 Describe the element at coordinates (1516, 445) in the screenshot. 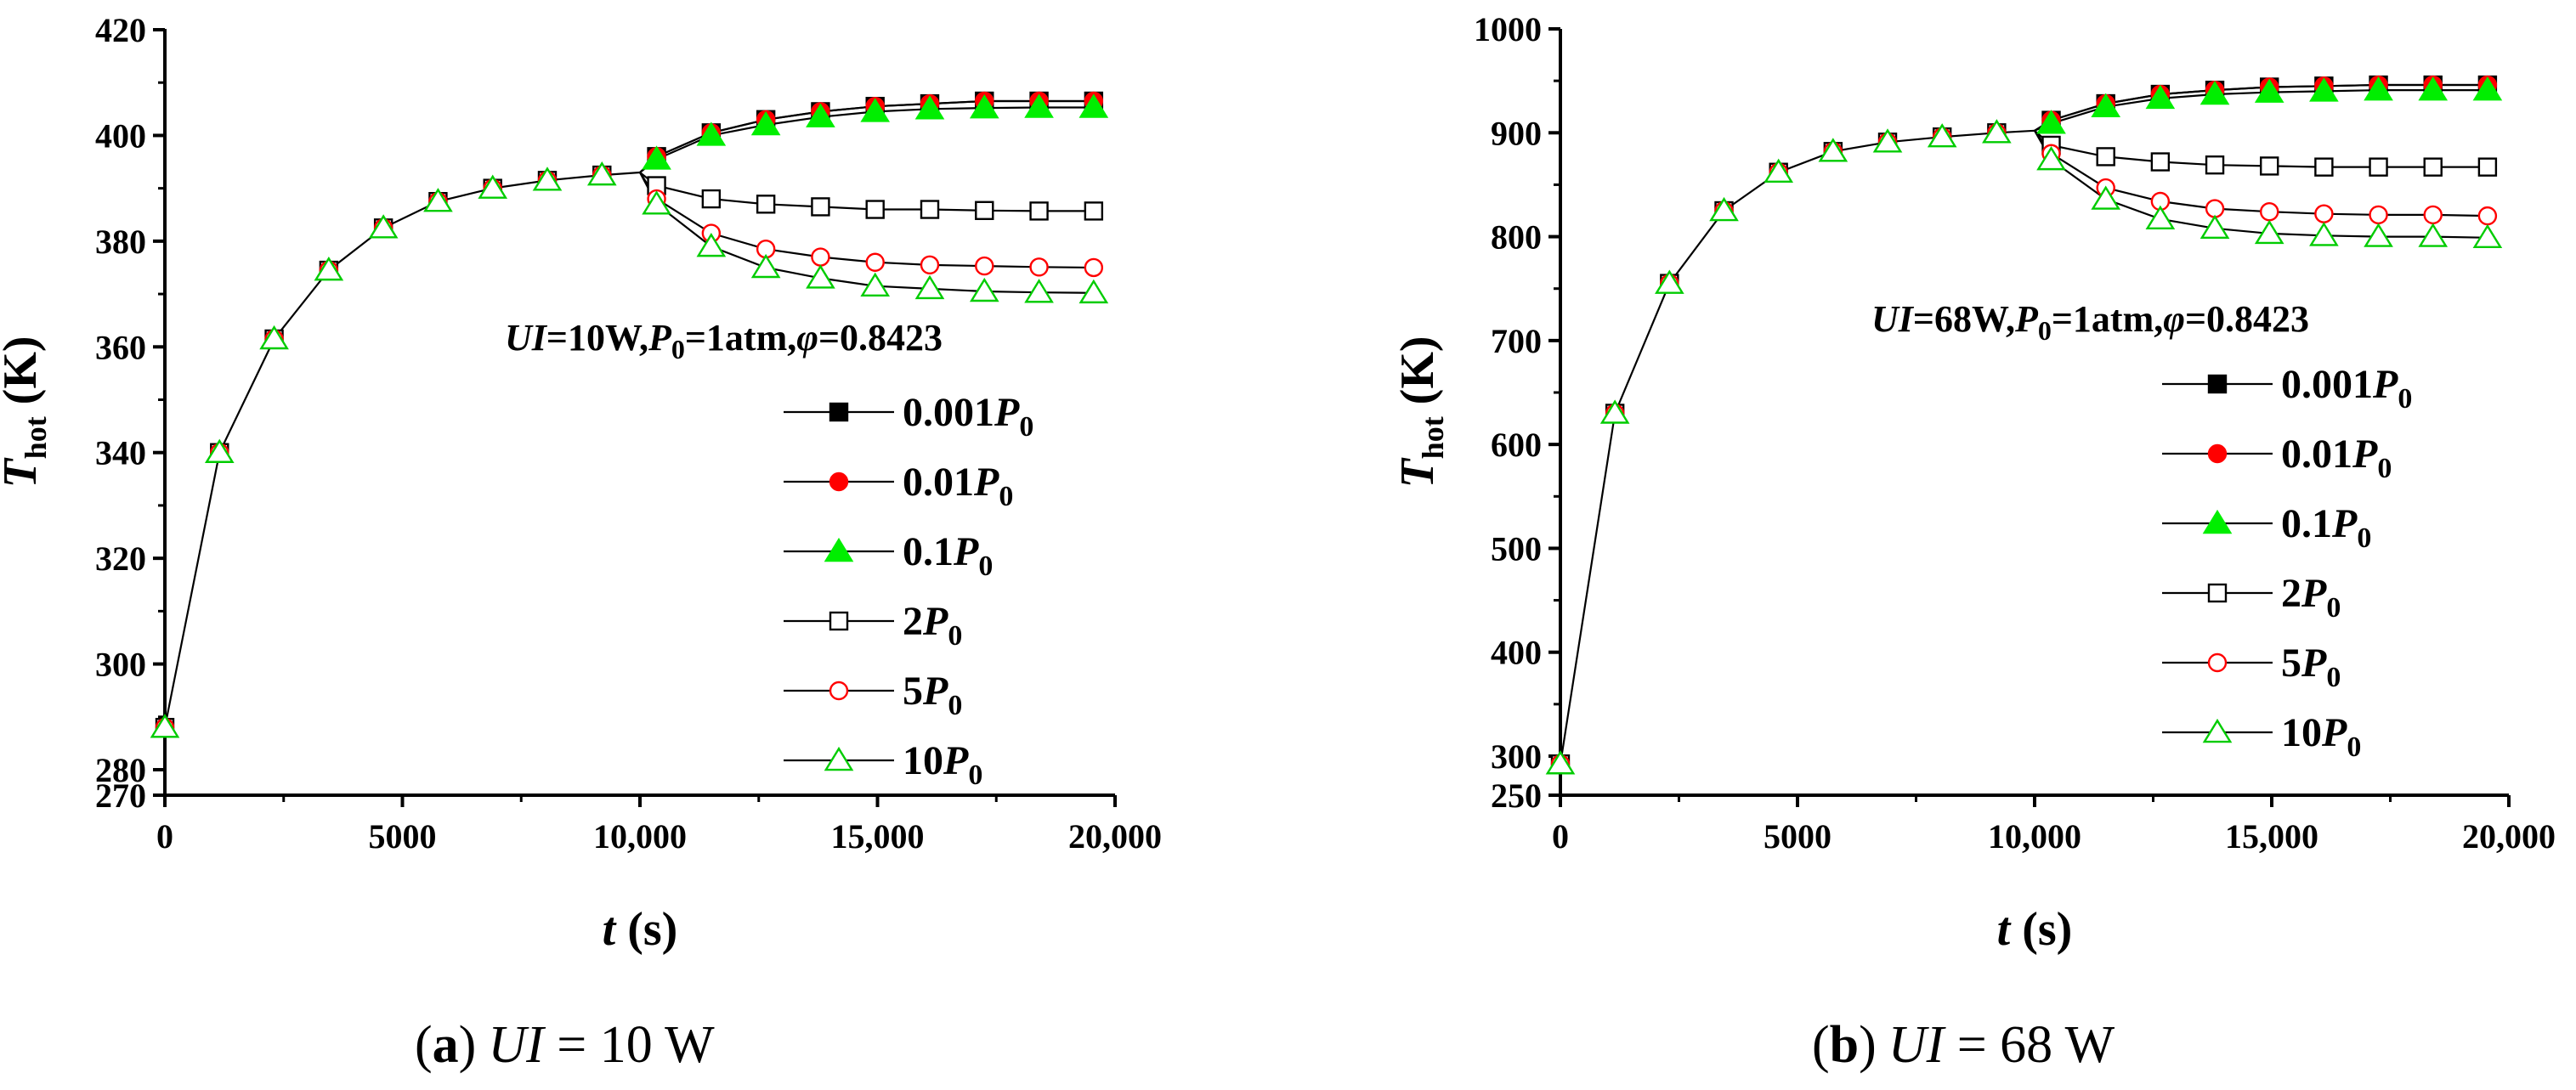

I see `y-tick-label: 600` at that location.